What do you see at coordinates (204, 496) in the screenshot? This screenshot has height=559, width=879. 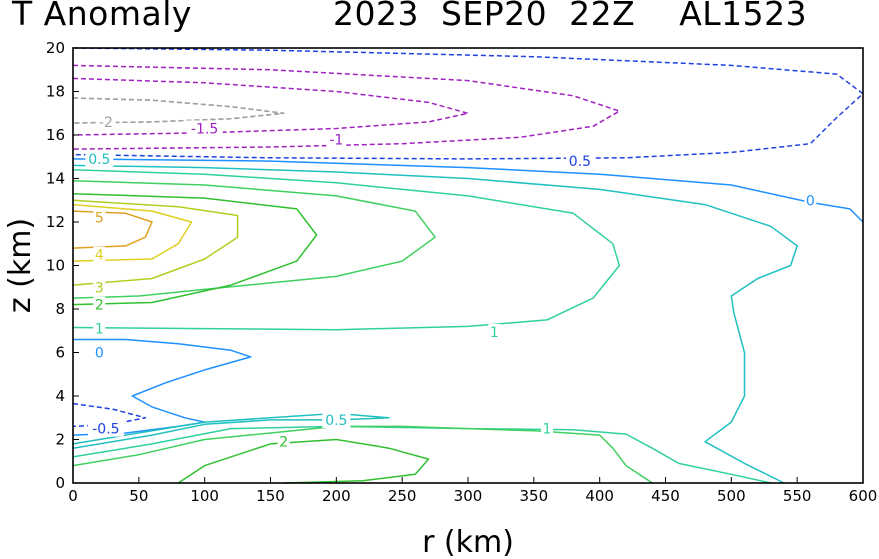 I see `x-tick-label: 100` at bounding box center [204, 496].